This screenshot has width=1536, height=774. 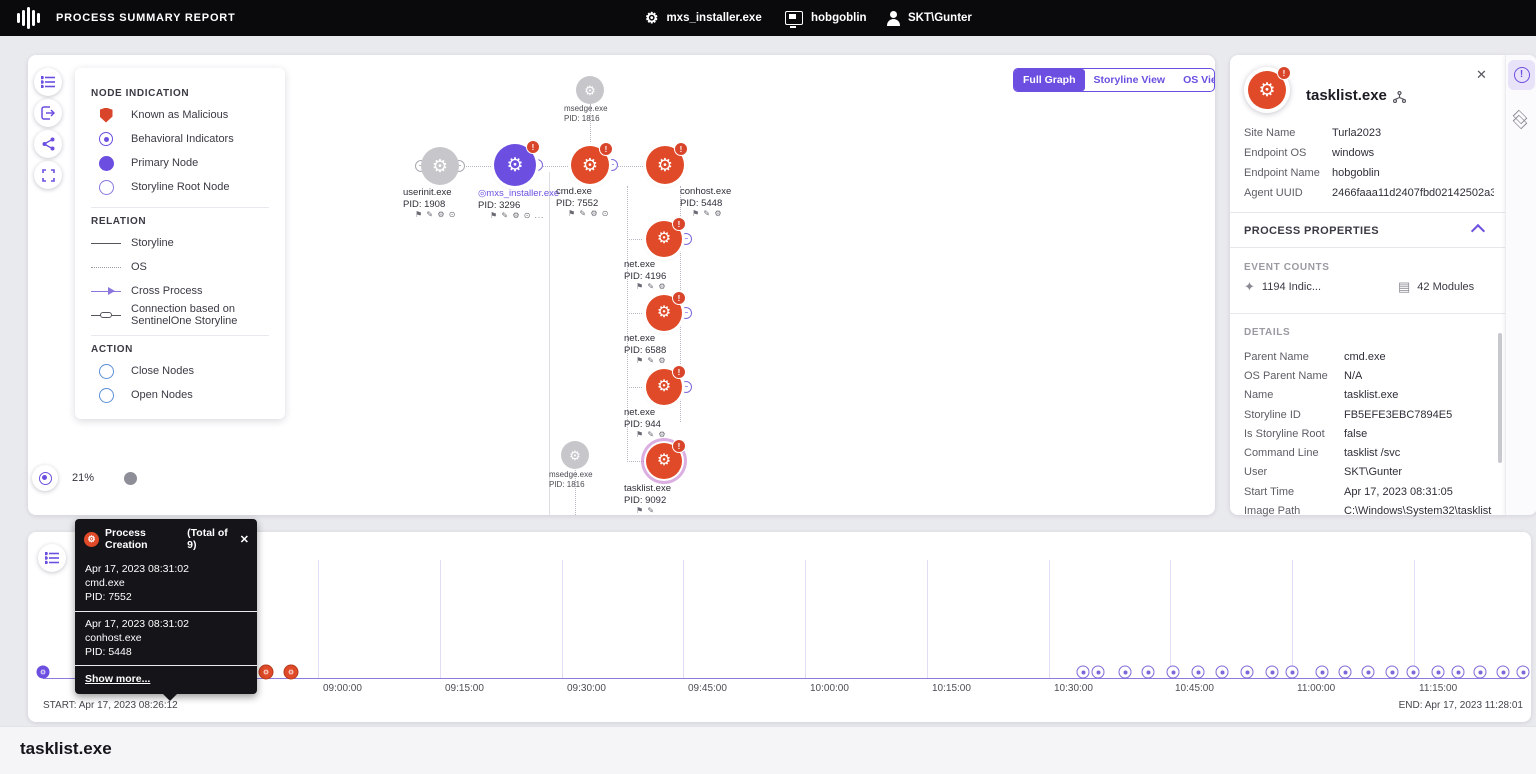 I want to click on layers-icon, so click(x=1521, y=118).